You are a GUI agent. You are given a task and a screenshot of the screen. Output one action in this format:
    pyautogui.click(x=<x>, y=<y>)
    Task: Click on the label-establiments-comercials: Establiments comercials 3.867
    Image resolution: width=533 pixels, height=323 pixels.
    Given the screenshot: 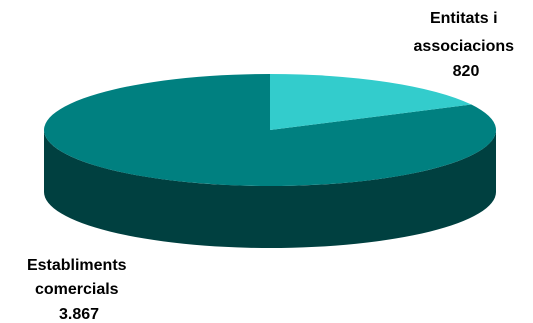 What is the action you would take?
    pyautogui.click(x=79, y=290)
    